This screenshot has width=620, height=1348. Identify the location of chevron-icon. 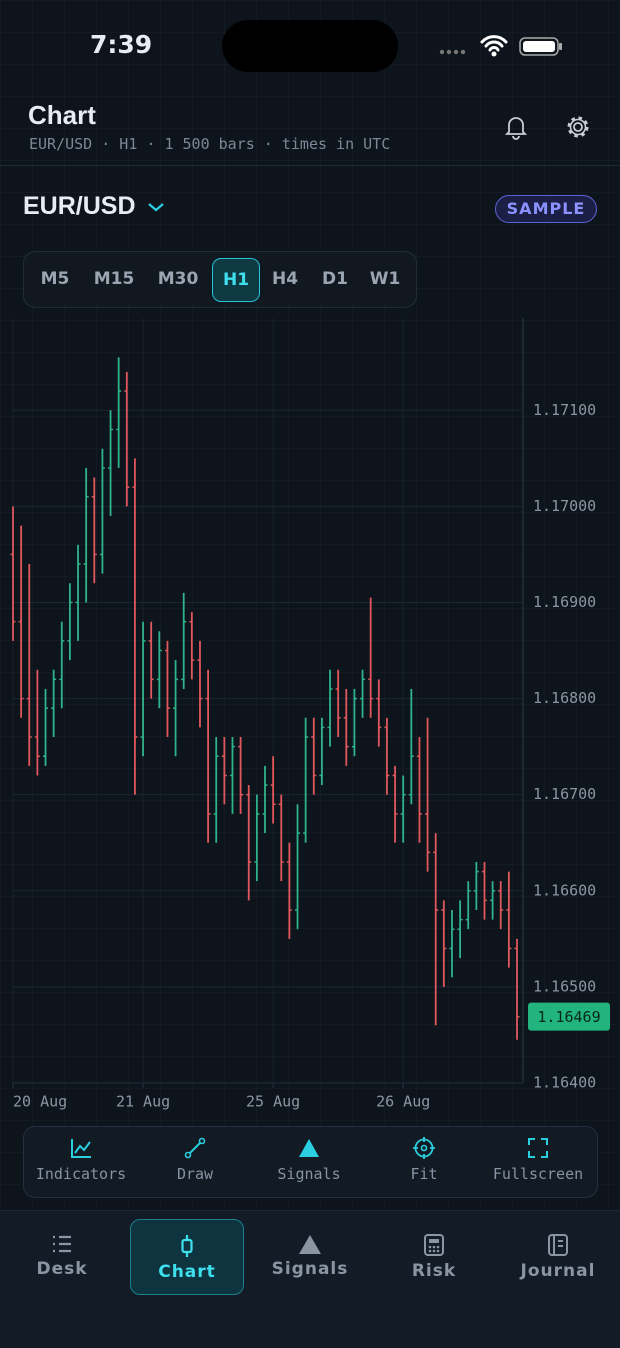
(156, 207).